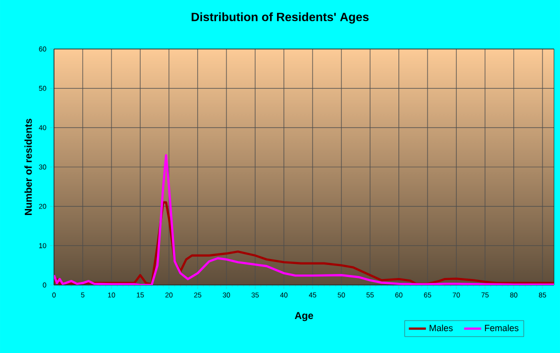 The width and height of the screenshot is (560, 353). I want to click on x-axis-title: Age, so click(304, 317).